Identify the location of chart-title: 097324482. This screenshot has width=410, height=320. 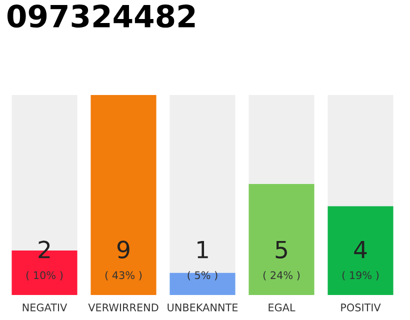
(101, 16).